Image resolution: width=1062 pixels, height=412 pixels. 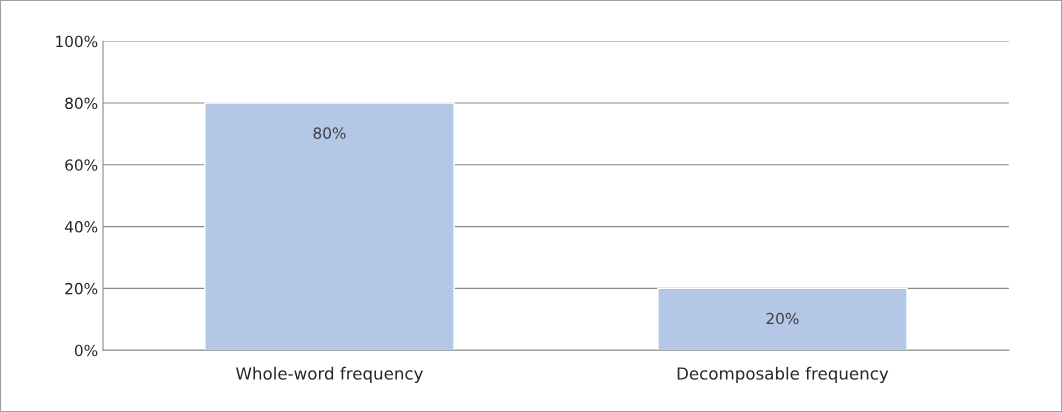 I want to click on y-tick-label: 20%, so click(x=81, y=288).